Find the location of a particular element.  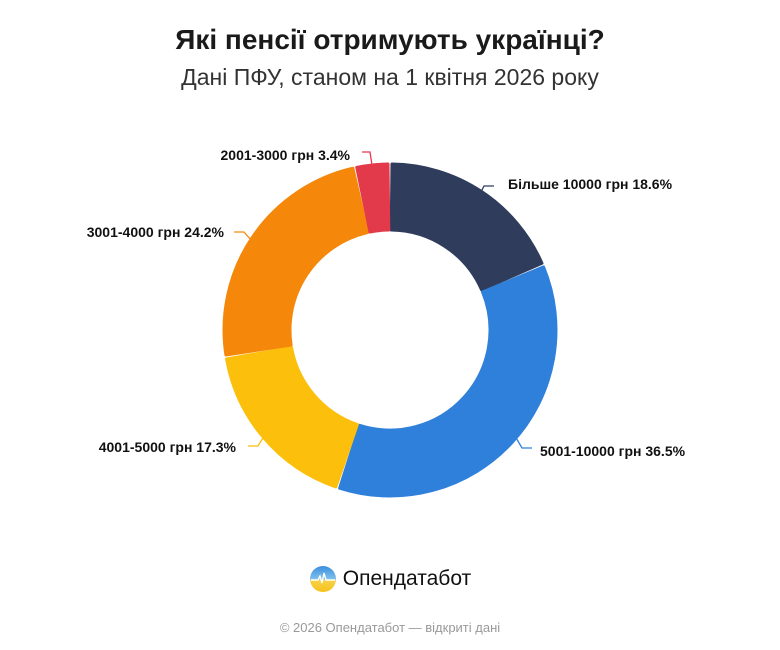

footer: © 2026 Опендатабот — відкриті дані is located at coordinates (390, 627).